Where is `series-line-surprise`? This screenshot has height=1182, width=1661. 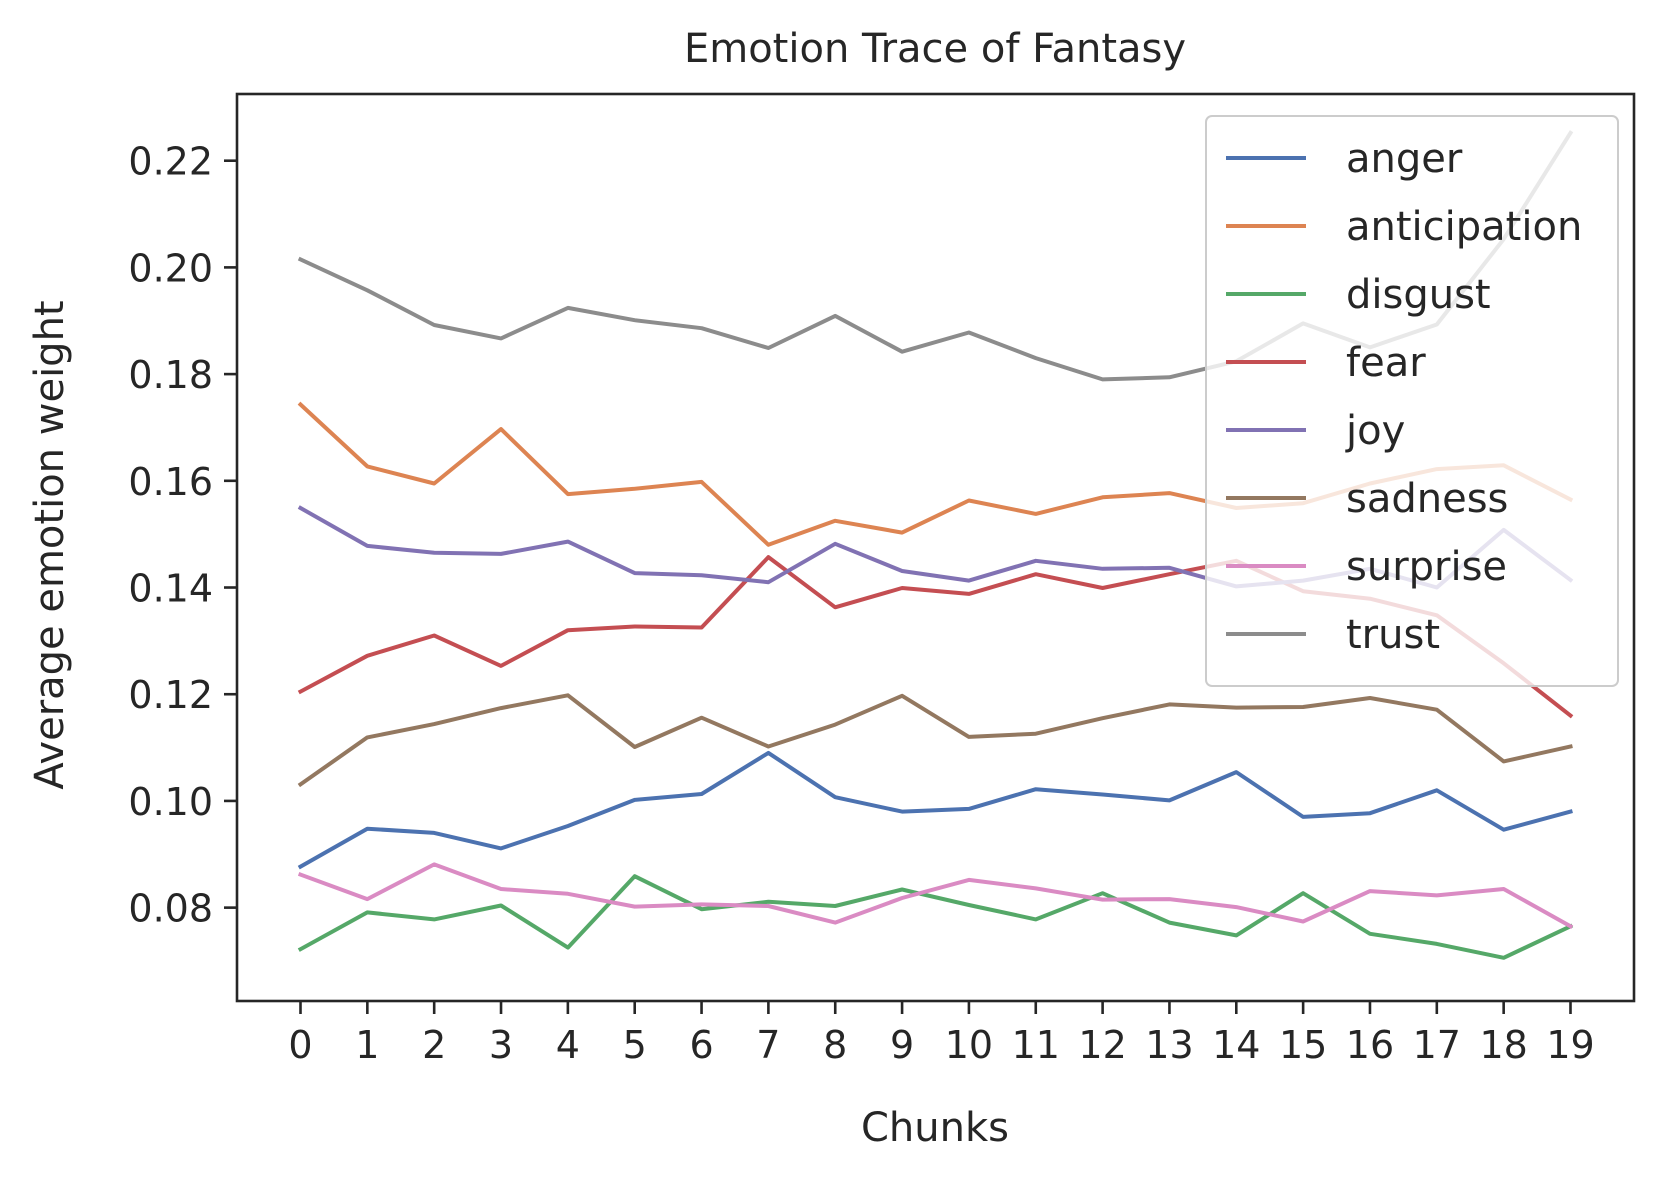 series-line-surprise is located at coordinates (935, 896).